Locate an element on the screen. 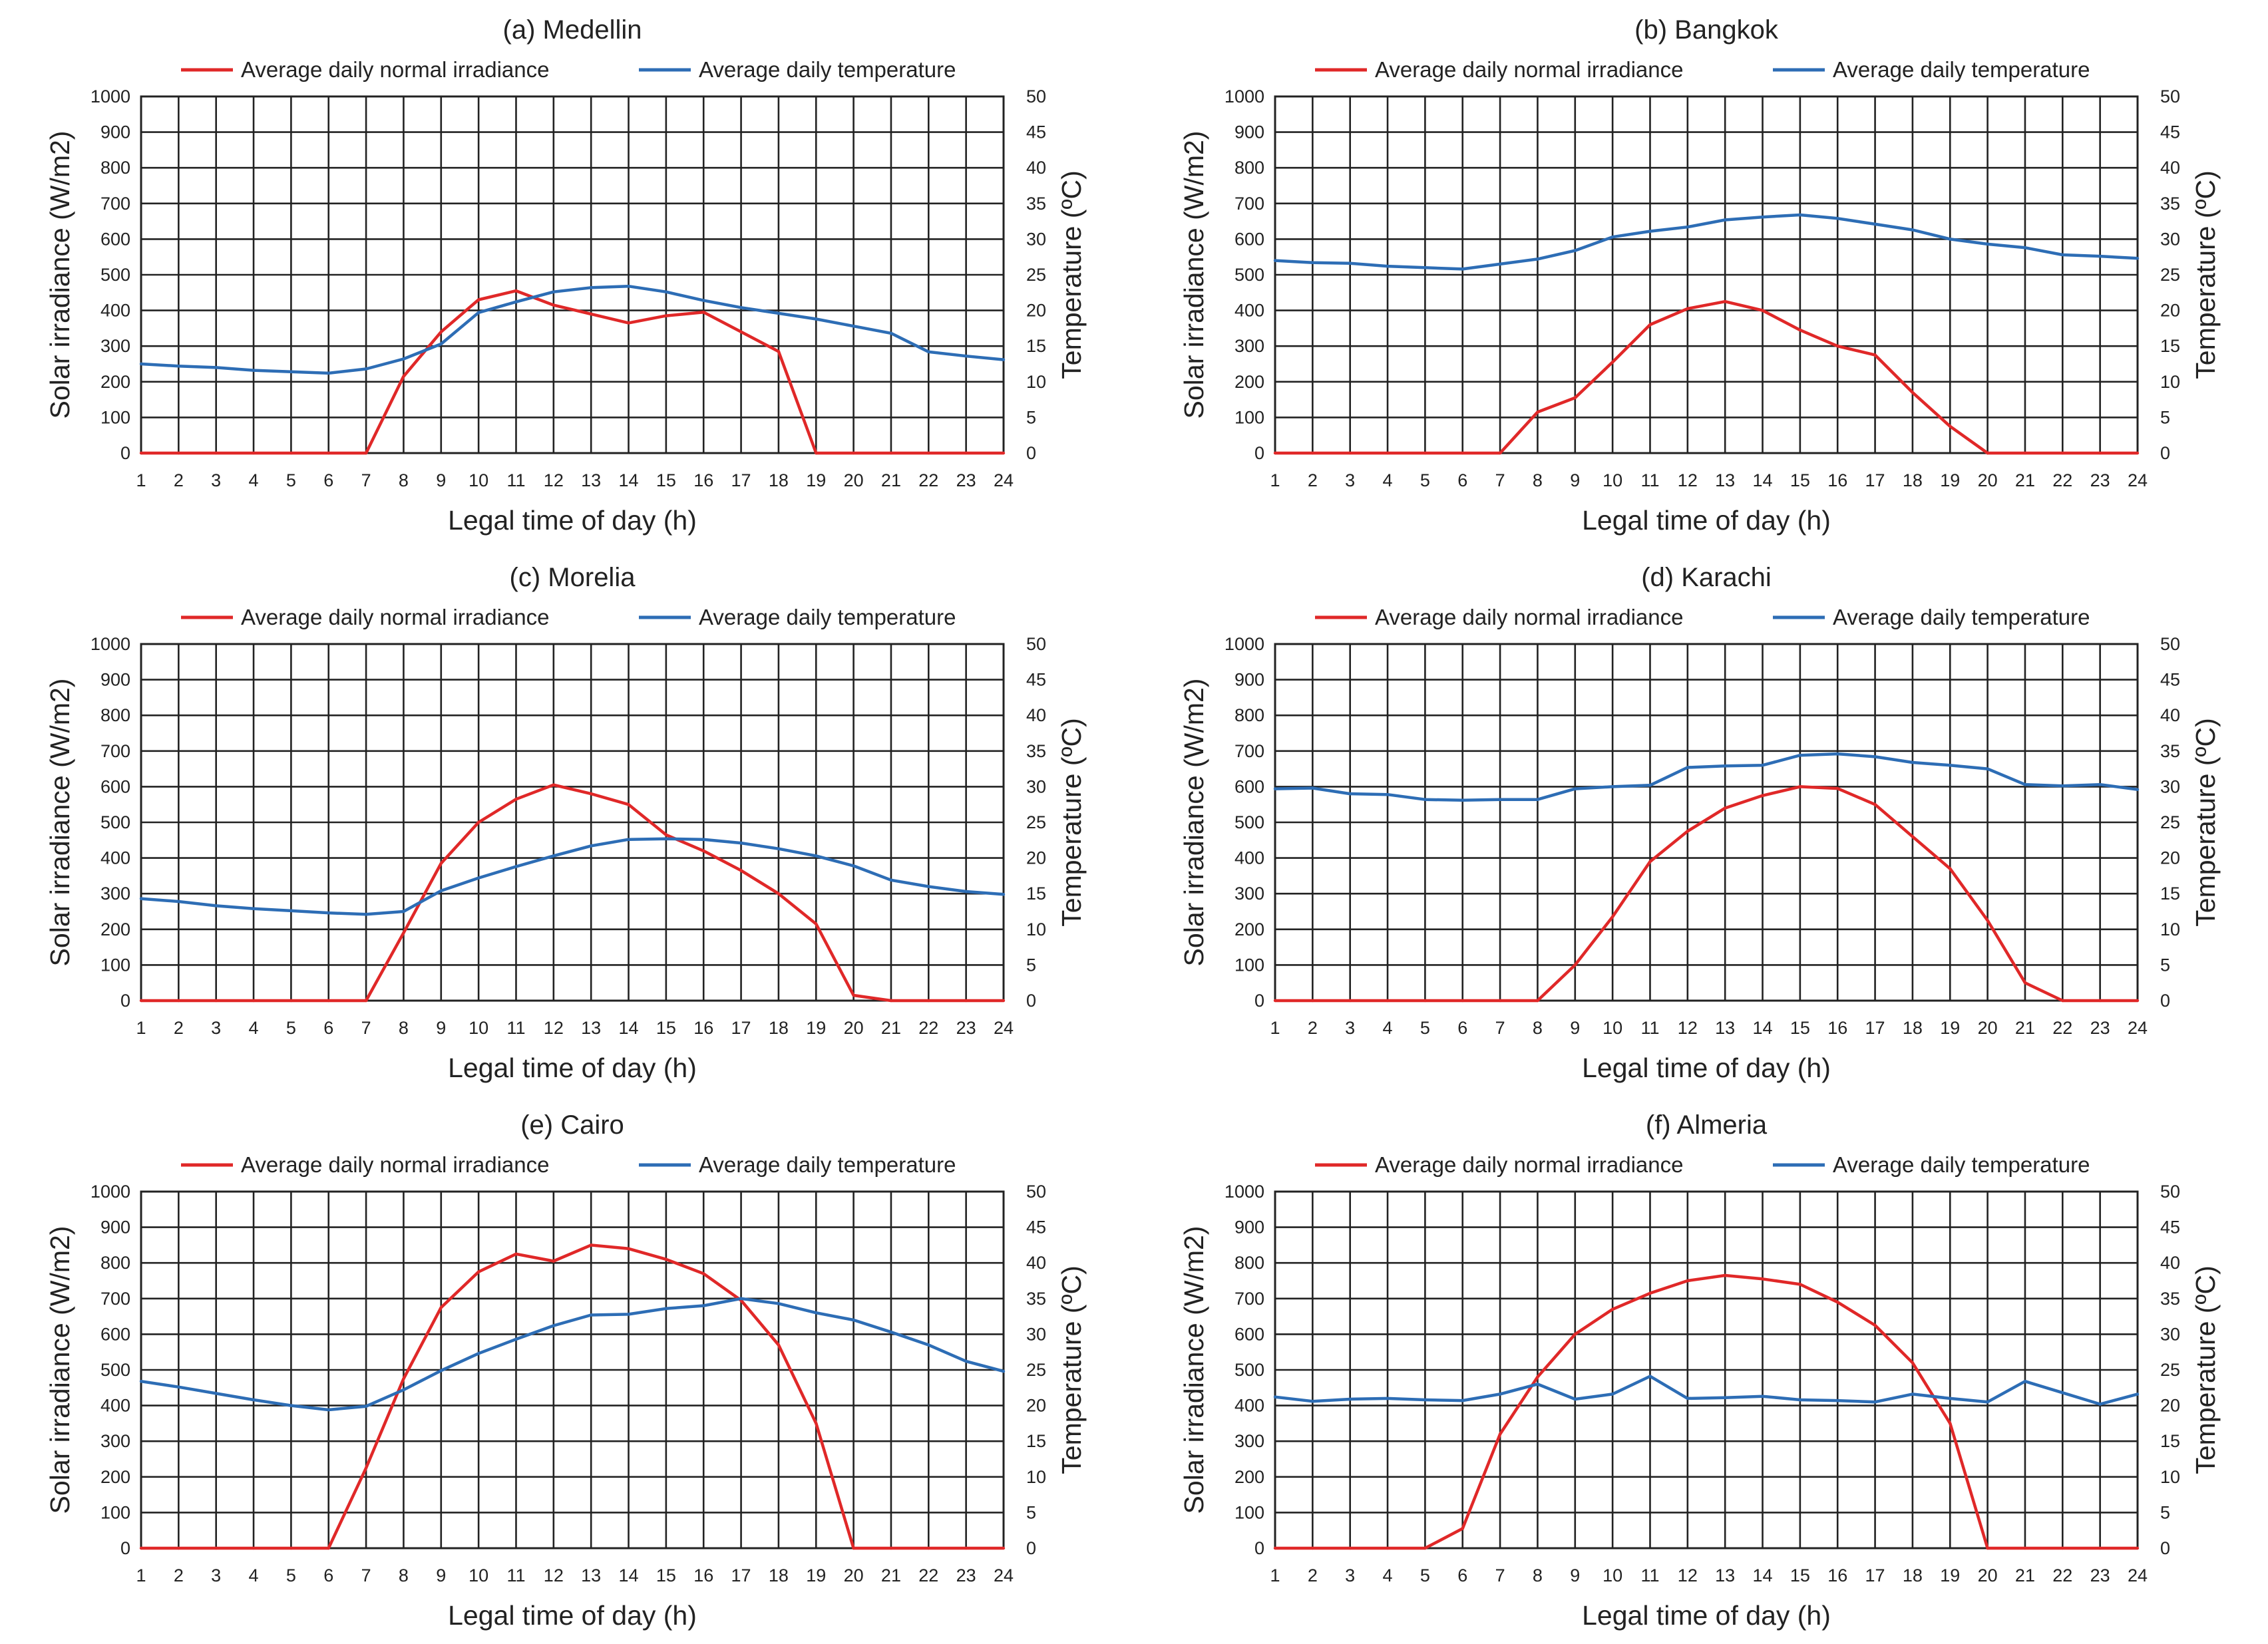 The width and height of the screenshot is (2268, 1644). y2-tick-label: 40 is located at coordinates (1036, 715).